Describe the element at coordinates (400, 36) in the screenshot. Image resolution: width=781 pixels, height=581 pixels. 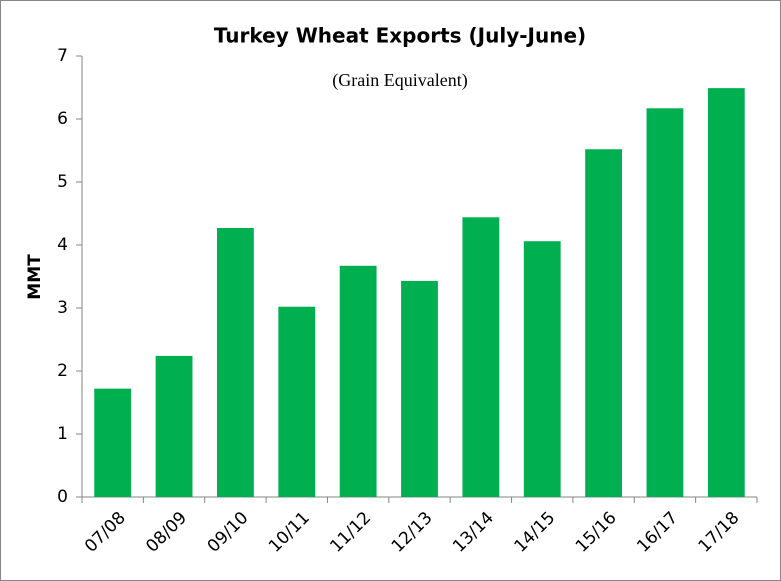
I see `chart-title: Turkey Wheat Exports (July-June)` at that location.